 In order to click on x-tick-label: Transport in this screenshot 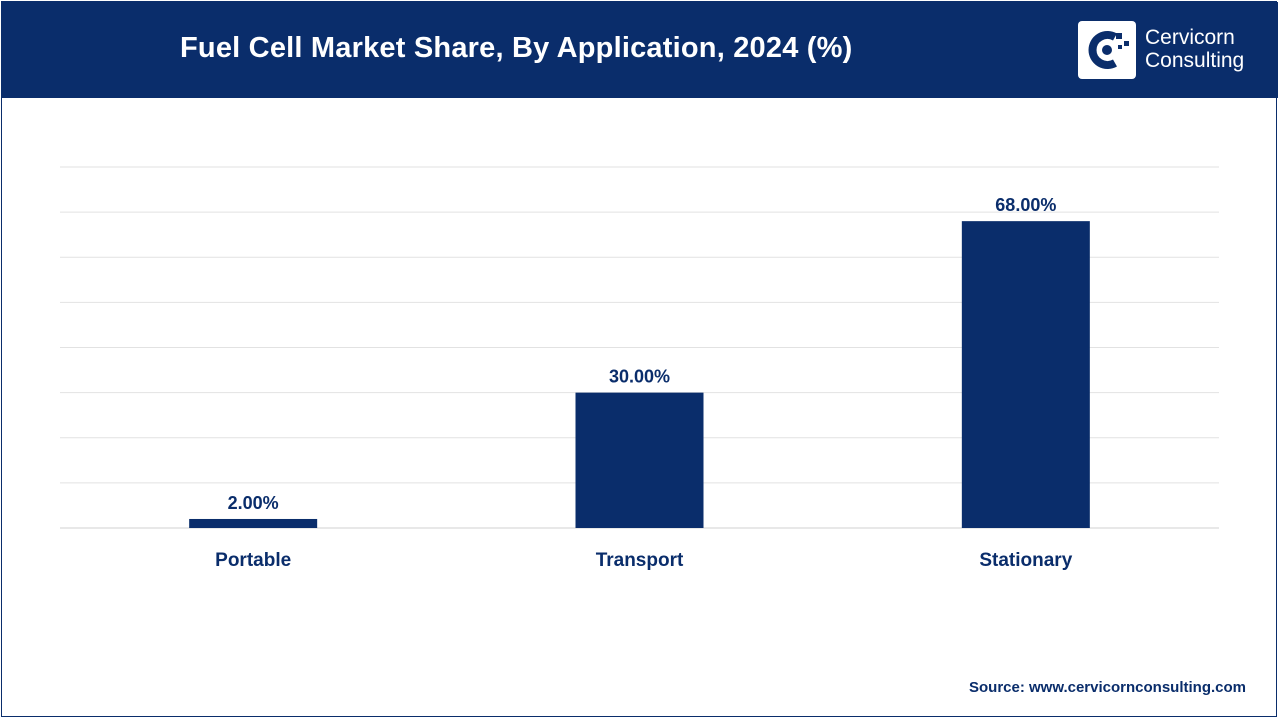, I will do `click(640, 560)`.